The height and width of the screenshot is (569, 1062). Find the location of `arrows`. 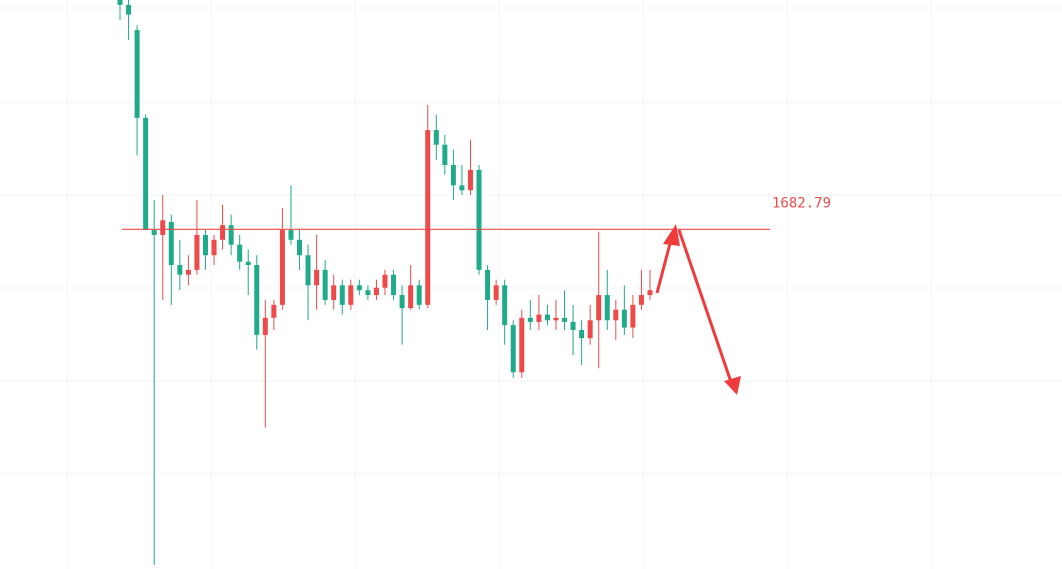

arrows is located at coordinates (698, 309).